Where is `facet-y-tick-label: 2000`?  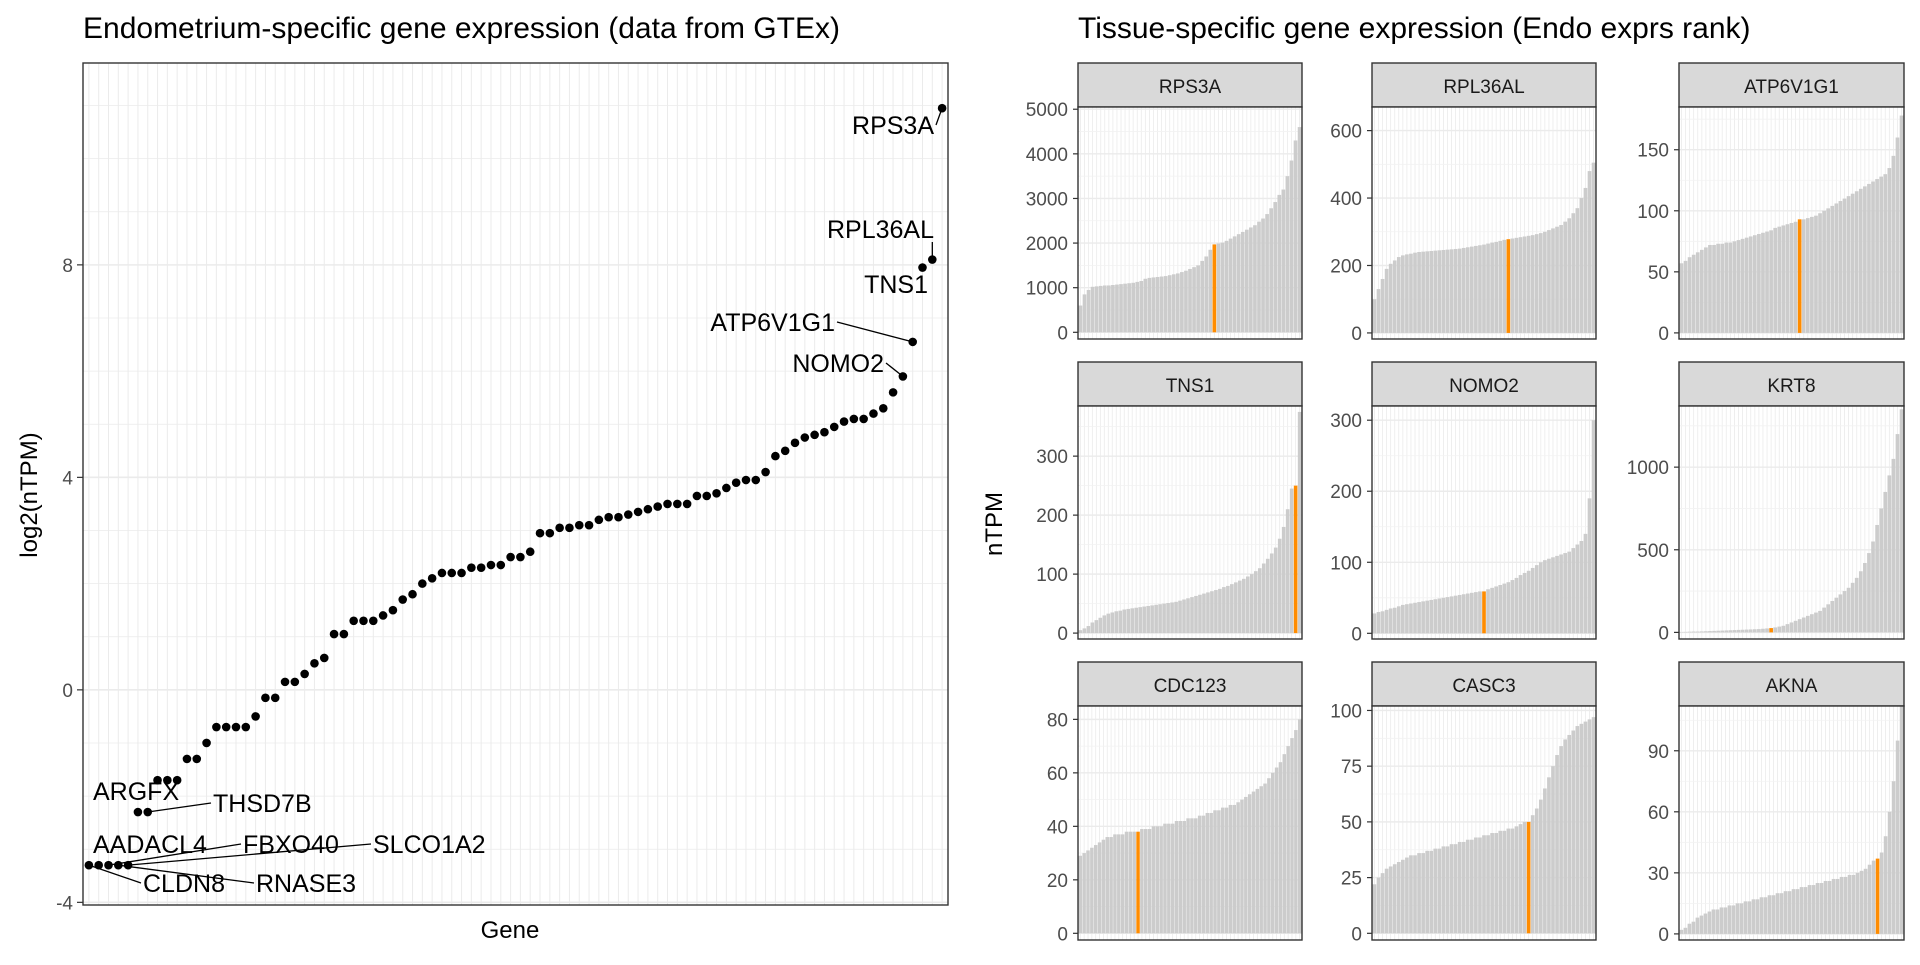
facet-y-tick-label: 2000 is located at coordinates (1047, 244).